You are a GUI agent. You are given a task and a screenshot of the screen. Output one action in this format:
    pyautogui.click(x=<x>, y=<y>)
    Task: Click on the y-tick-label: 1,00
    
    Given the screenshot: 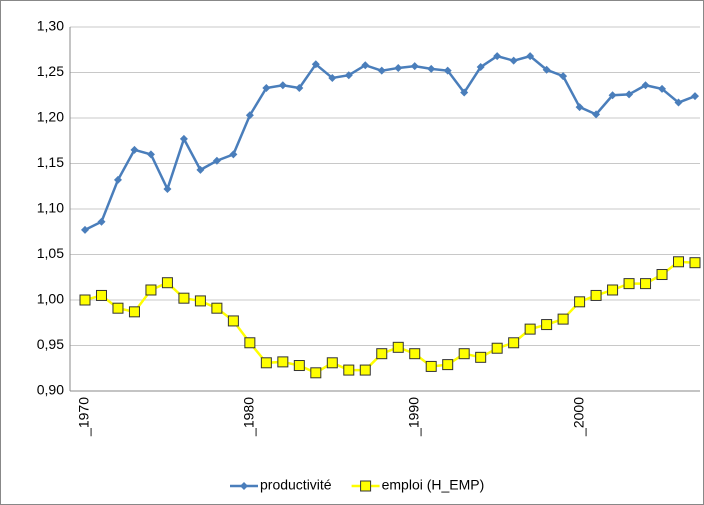 What is the action you would take?
    pyautogui.click(x=50, y=299)
    